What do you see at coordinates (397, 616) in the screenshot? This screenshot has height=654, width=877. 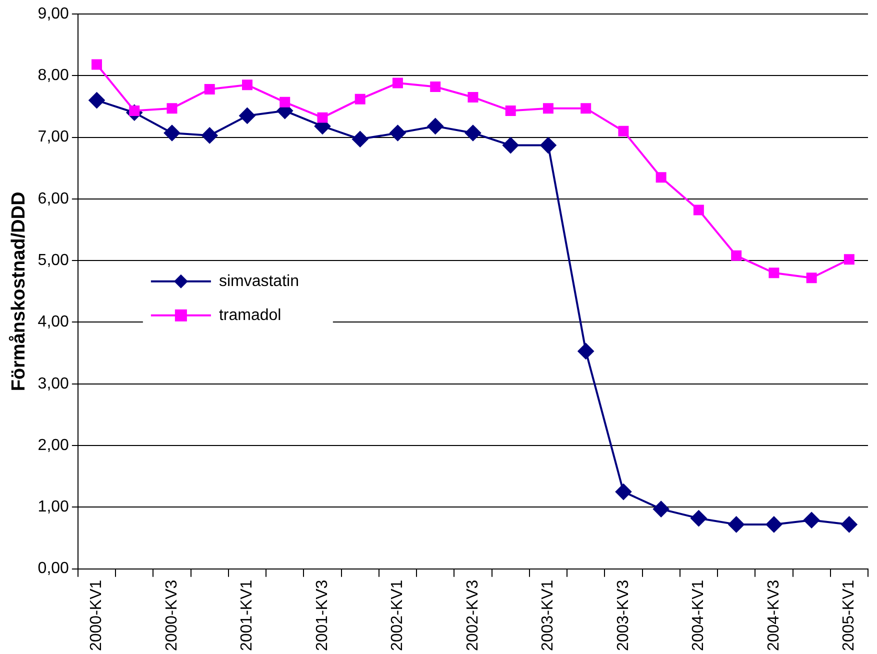 I see `x-tick-label: 2002-KV1` at bounding box center [397, 616].